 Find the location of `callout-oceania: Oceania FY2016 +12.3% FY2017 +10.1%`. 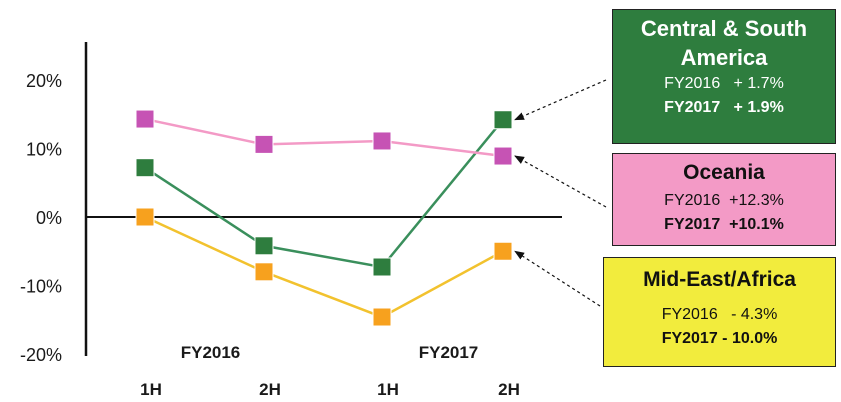

callout-oceania: Oceania FY2016 +12.3% FY2017 +10.1% is located at coordinates (724, 199).